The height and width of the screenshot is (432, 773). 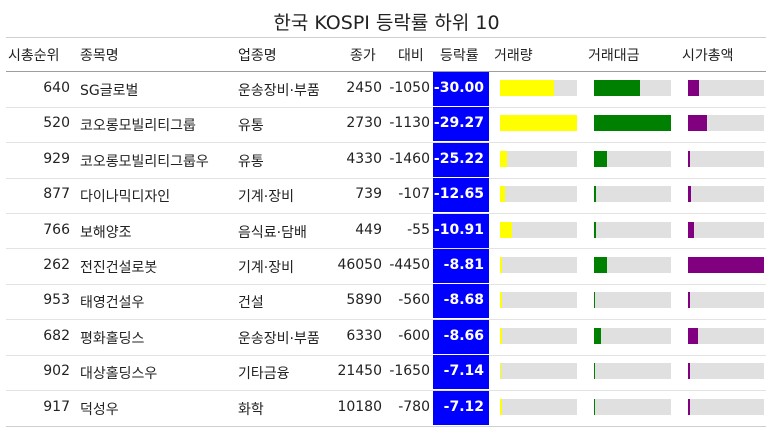 I want to click on name-cell: 다이나믹디자인, so click(x=125, y=197).